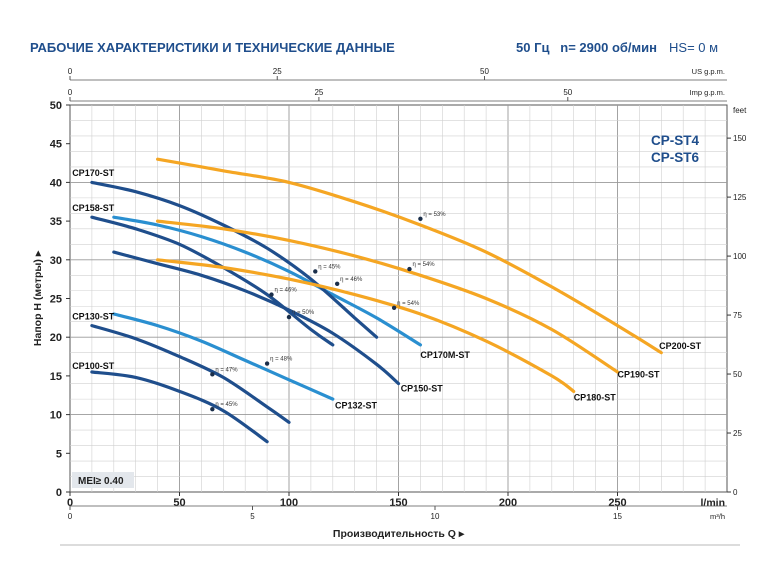 This screenshot has width=773, height=561. What do you see at coordinates (303, 313) in the screenshot?
I see `efficiency-label: η = 50%` at bounding box center [303, 313].